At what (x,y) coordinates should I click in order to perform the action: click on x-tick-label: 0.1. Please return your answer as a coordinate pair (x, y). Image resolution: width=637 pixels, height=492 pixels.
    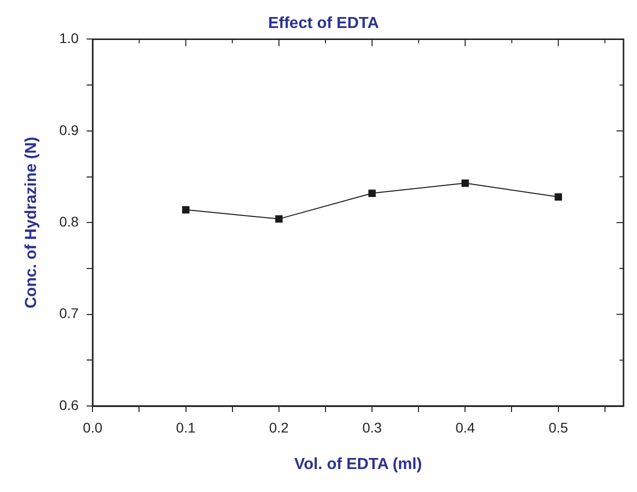
    Looking at the image, I should click on (186, 427).